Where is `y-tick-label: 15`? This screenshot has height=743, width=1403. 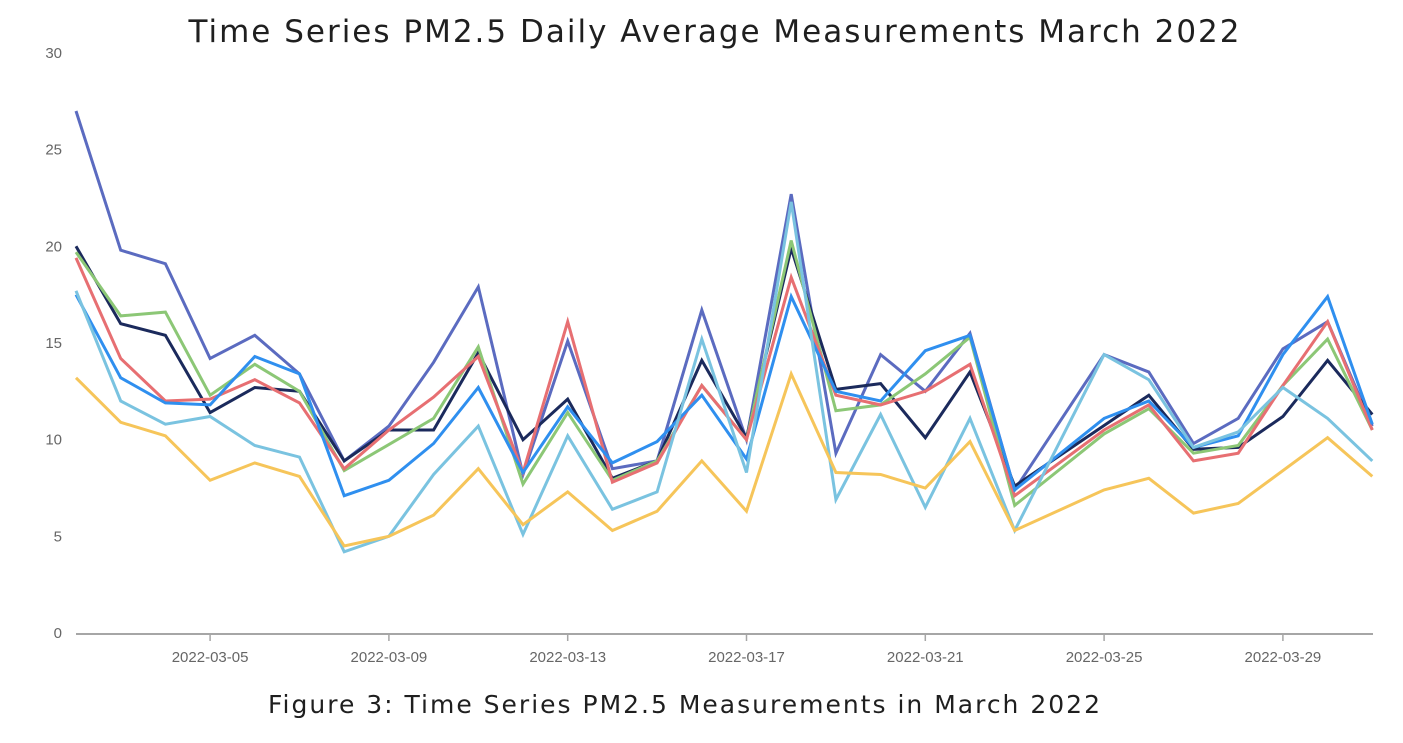
y-tick-label: 15 is located at coordinates (53, 343).